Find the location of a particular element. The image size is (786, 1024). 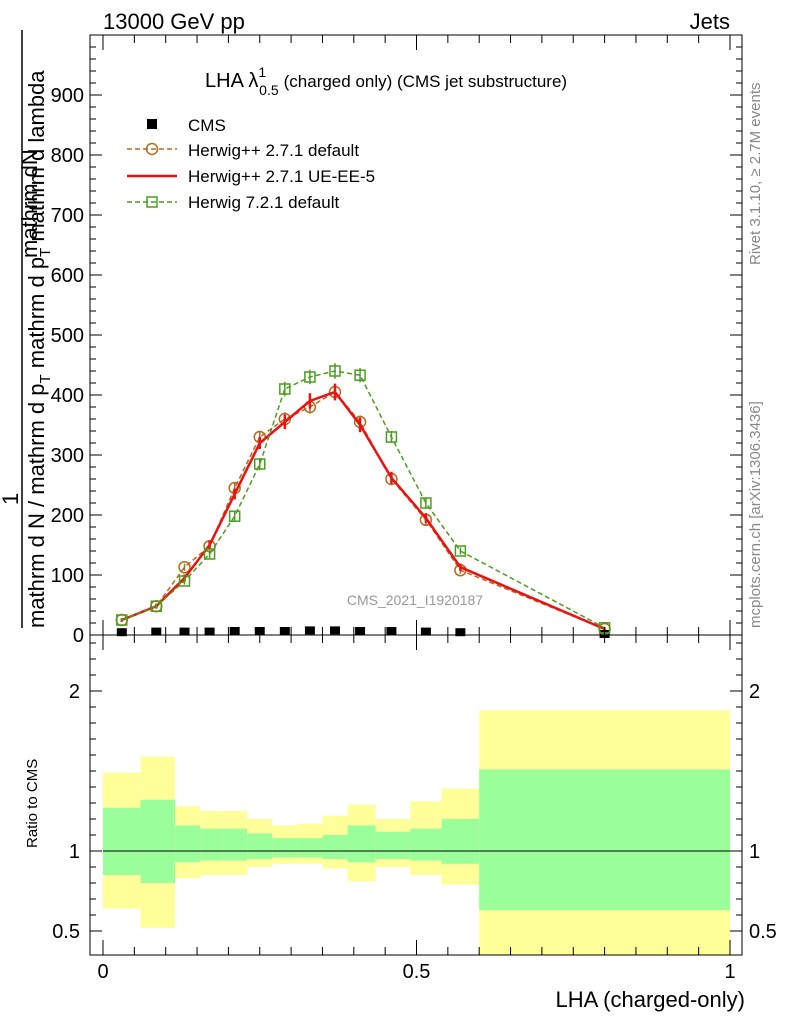

y-label-numerator: 1 is located at coordinates (11, 499).